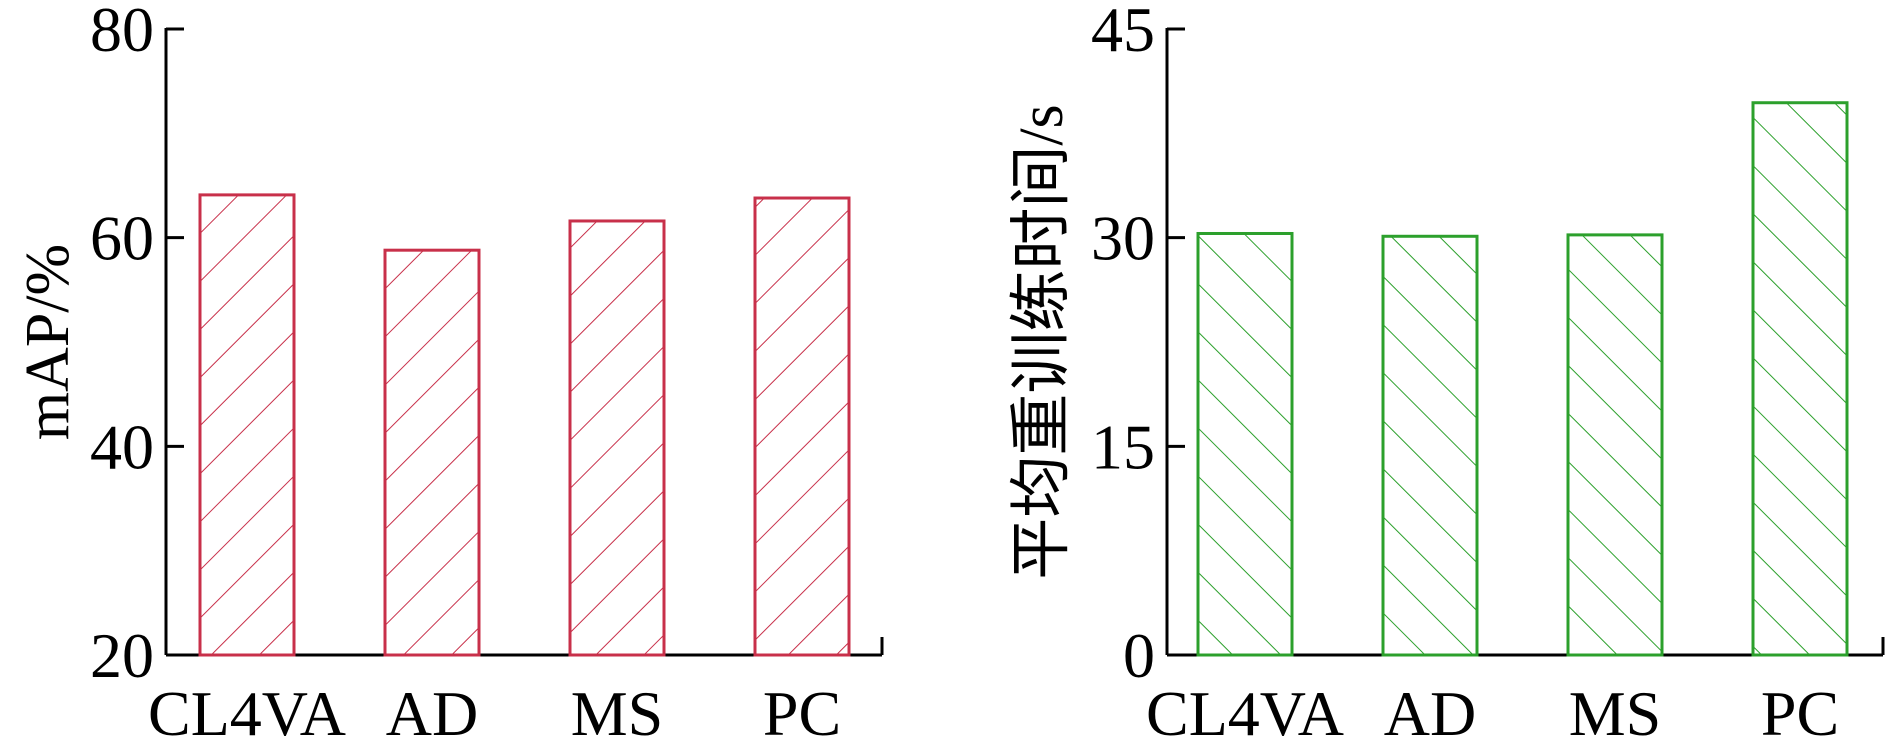 This screenshot has height=749, width=1890. Describe the element at coordinates (1615, 713) in the screenshot. I see `retrain-chart-x-tick-label: MS` at that location.